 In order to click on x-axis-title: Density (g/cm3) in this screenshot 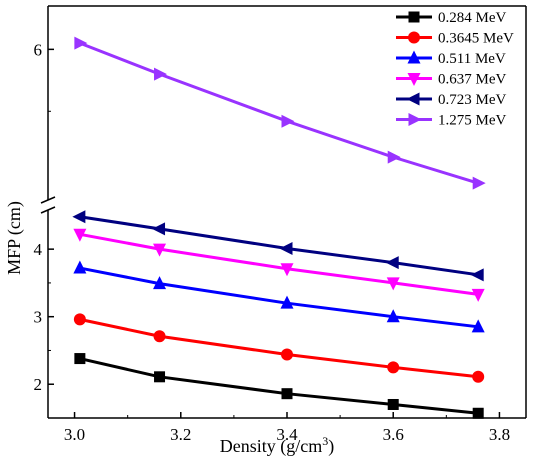, I will do `click(277, 445)`.